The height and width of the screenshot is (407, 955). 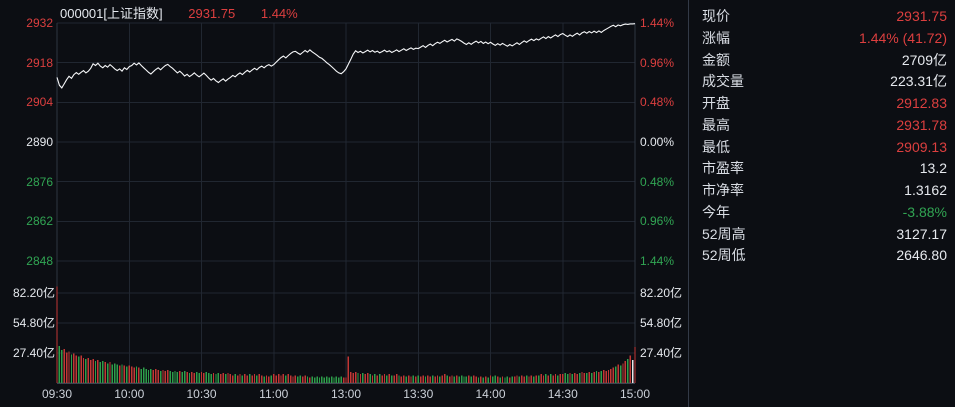 What do you see at coordinates (716, 37) in the screenshot?
I see `stat-label: 涨幅` at bounding box center [716, 37].